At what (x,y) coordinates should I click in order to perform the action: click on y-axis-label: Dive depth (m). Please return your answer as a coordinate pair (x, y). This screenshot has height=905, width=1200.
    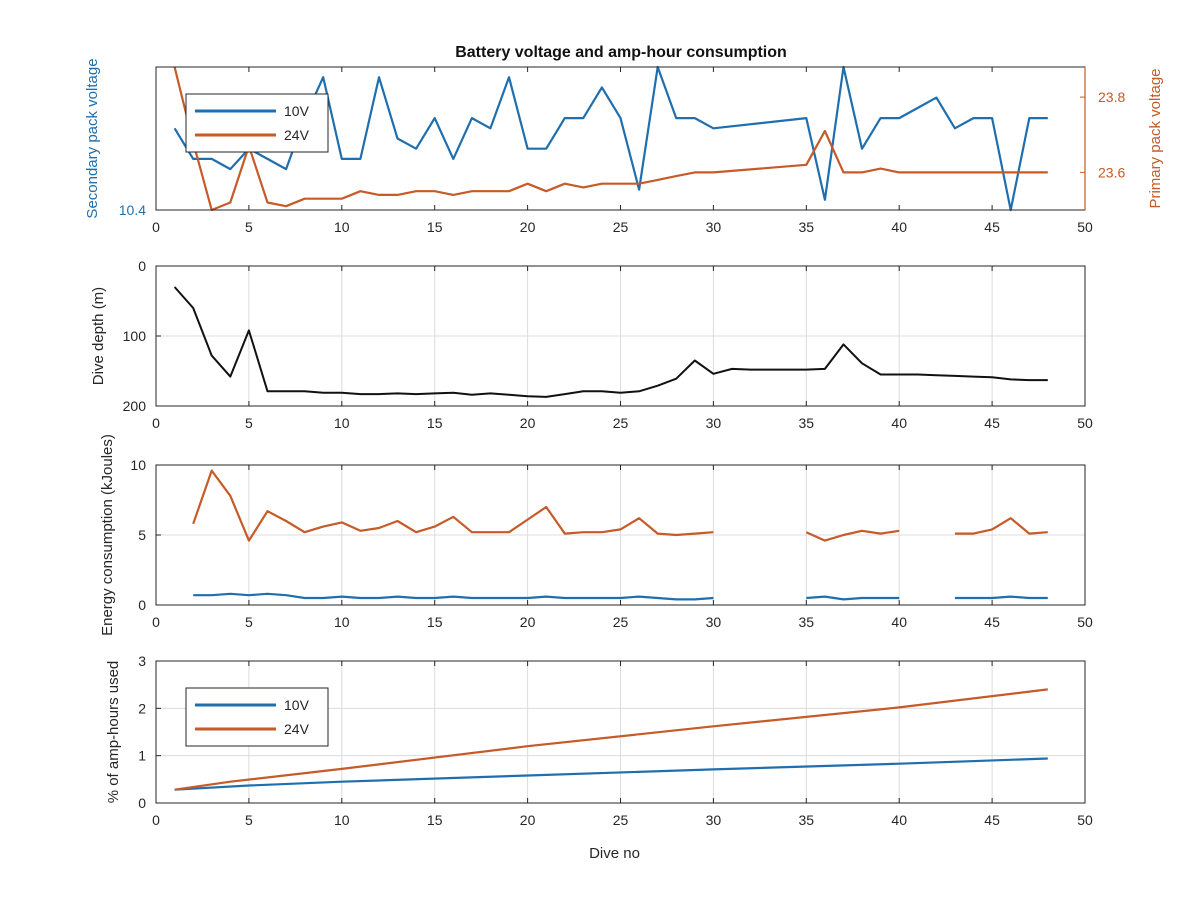
    Looking at the image, I should click on (98, 336).